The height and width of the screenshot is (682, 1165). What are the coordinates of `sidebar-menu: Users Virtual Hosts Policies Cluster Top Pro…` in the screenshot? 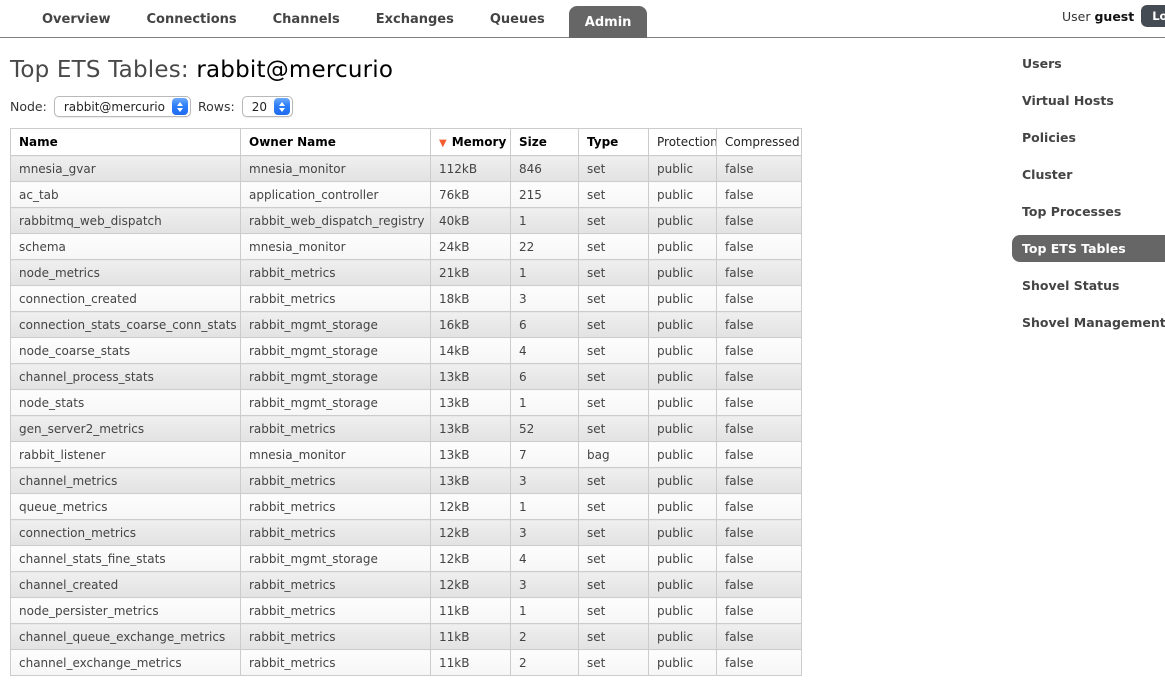 It's located at (1088, 193).